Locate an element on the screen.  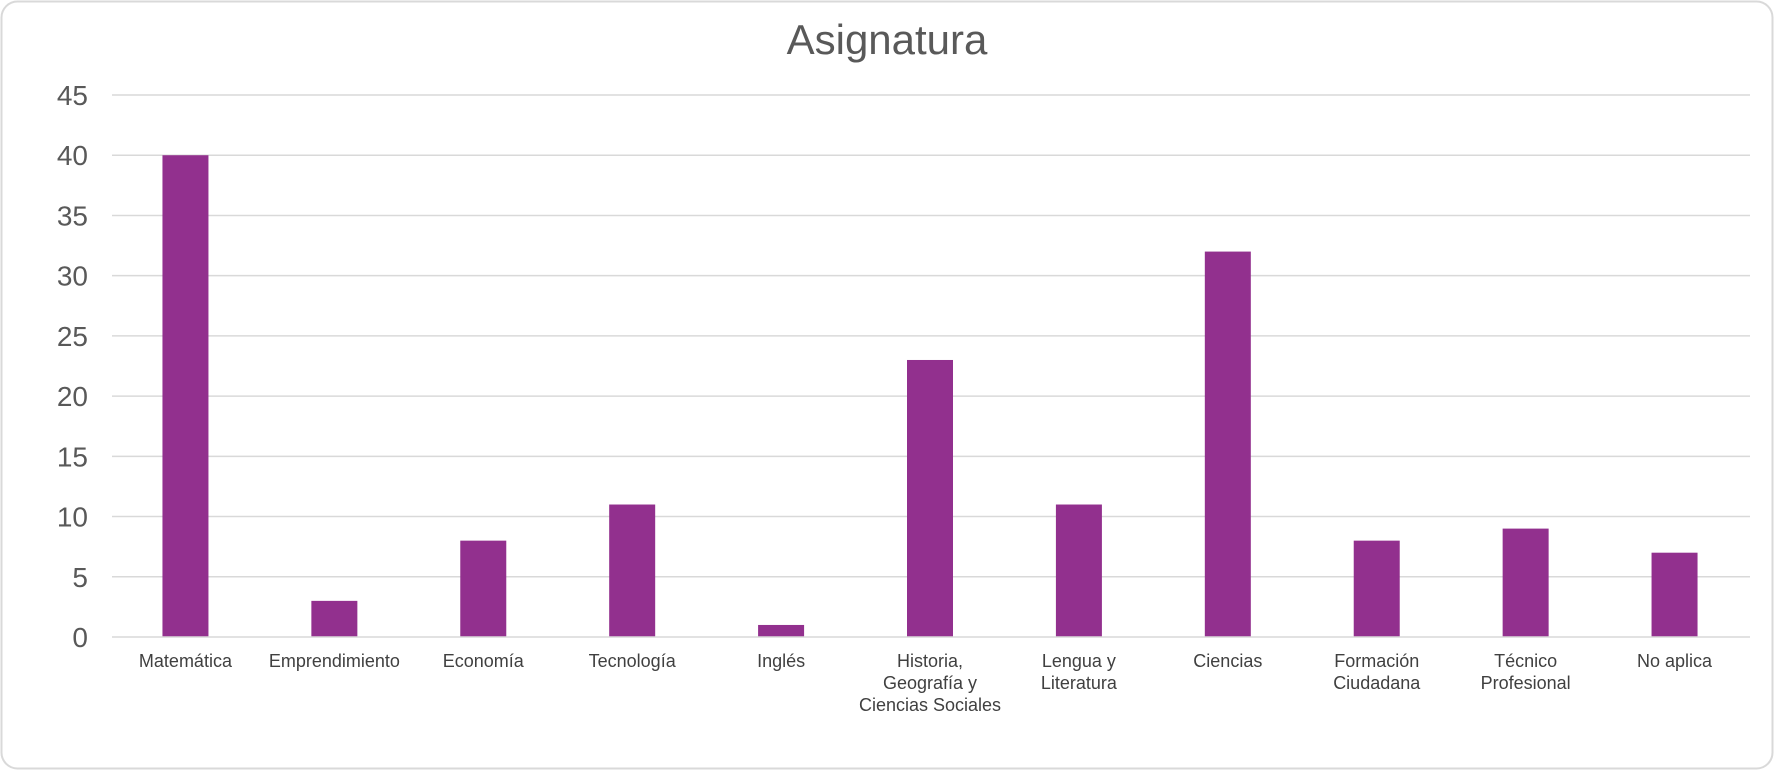
x-tick-label: Emprendimiento is located at coordinates (334, 661).